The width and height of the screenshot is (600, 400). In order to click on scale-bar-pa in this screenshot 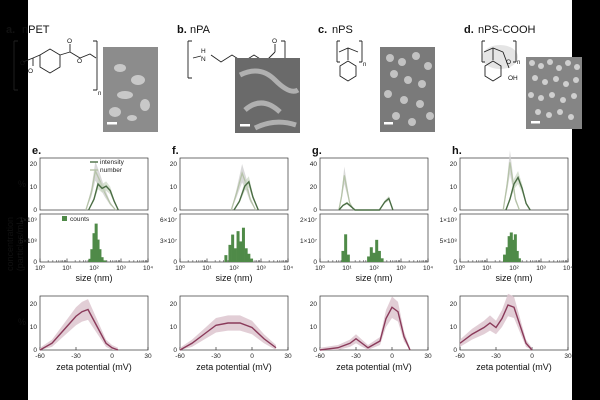, I will do `click(245, 125)`.